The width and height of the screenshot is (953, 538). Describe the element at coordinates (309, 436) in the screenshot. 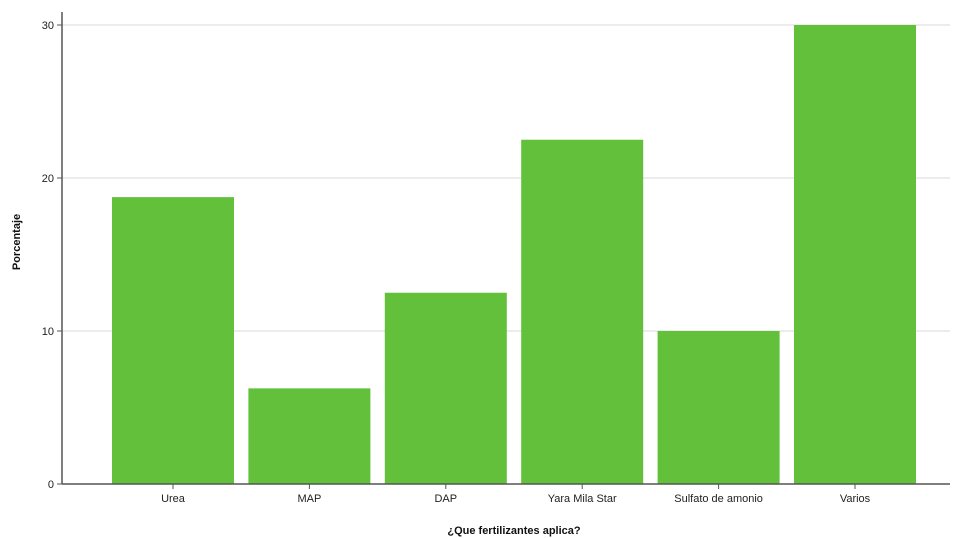

I see `bar-map` at that location.